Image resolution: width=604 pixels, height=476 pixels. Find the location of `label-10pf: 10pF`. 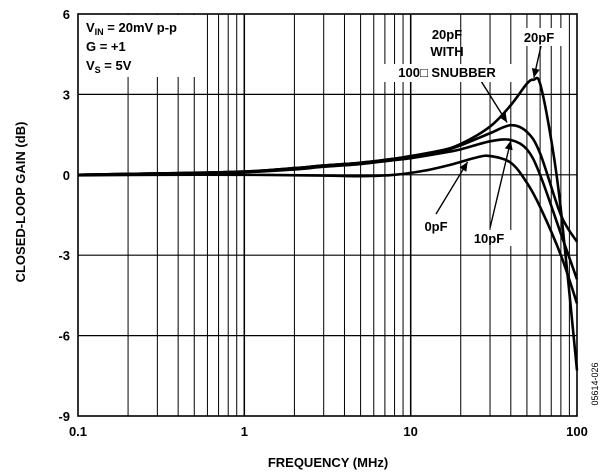

label-10pf: 10pF is located at coordinates (489, 238).